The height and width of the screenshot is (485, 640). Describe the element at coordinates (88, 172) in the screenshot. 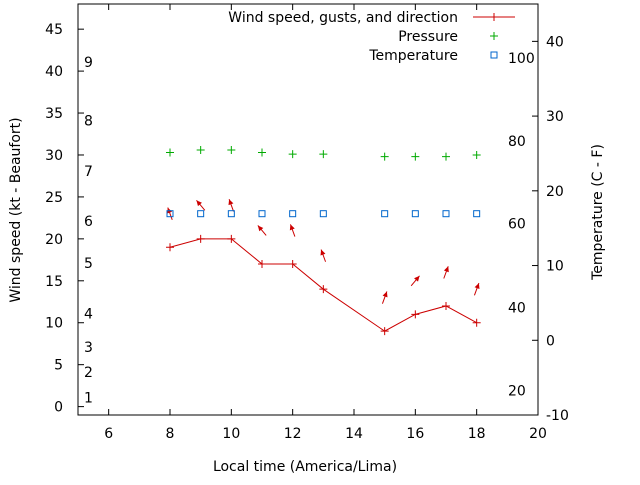

I see `beaufort-label: 7` at that location.